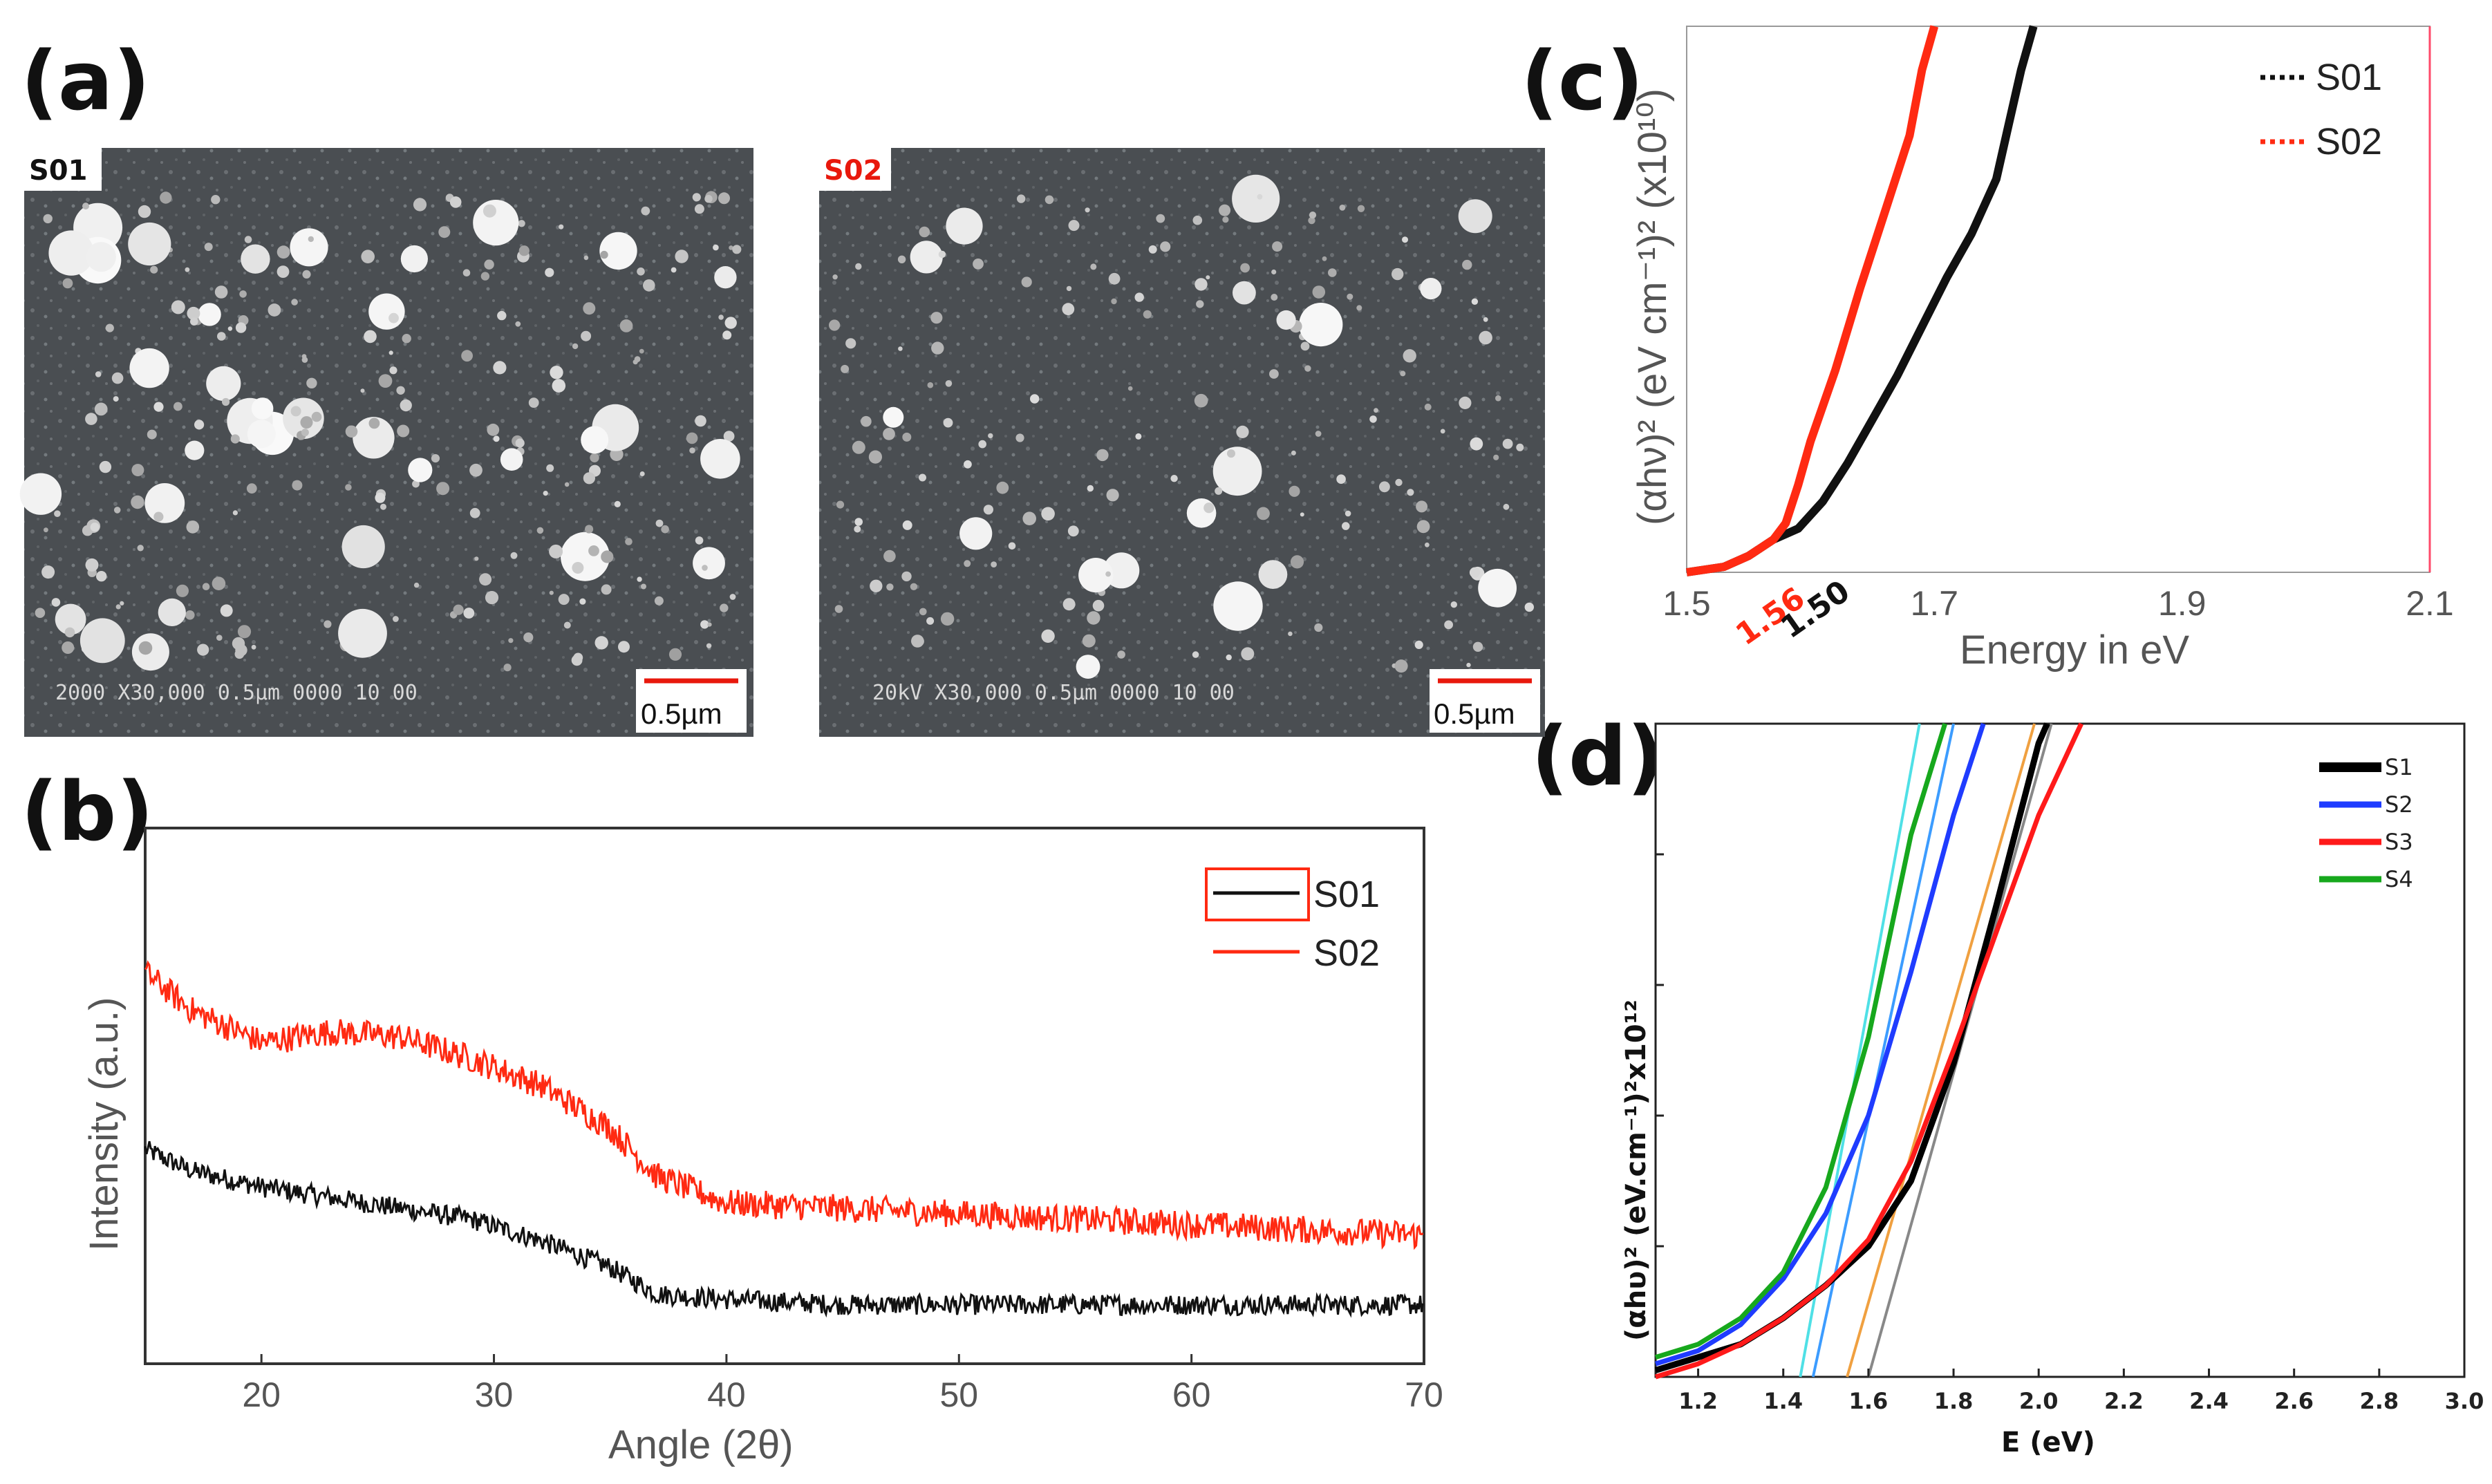 The height and width of the screenshot is (1484, 2492). What do you see at coordinates (1801, 1041) in the screenshot?
I see `series-line-s4-d` at bounding box center [1801, 1041].